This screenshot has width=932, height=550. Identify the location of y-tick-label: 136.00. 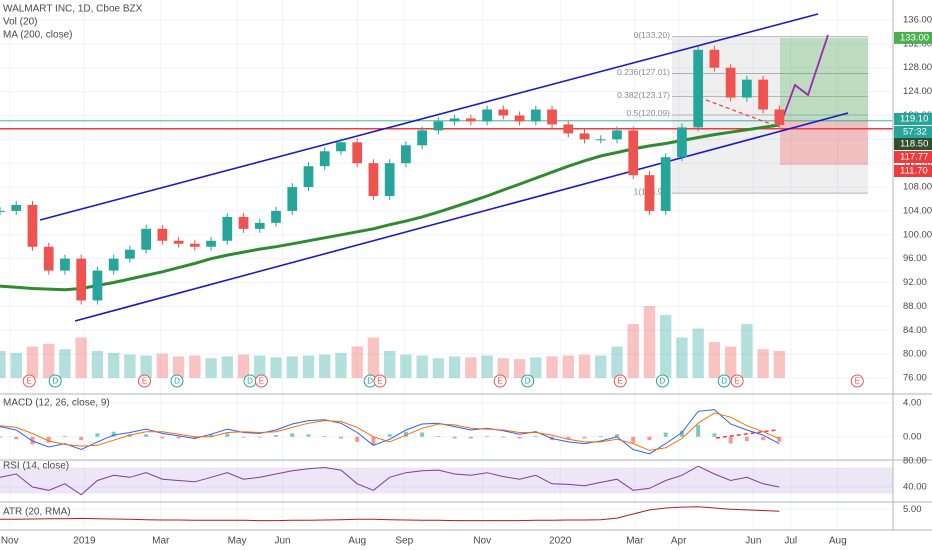
(917, 20).